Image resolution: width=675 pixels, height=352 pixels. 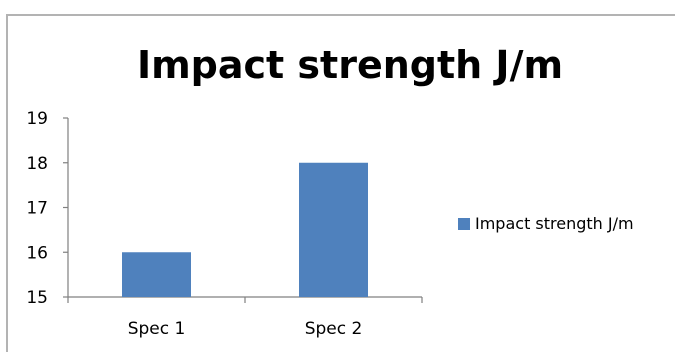 I want to click on y-tick-labels: 15 16 17 18 19, so click(x=37, y=208).